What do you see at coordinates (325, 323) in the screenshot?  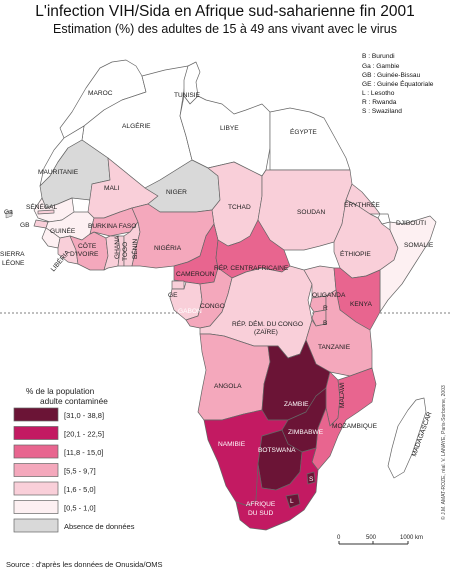 I see `label-burundi: B` at bounding box center [325, 323].